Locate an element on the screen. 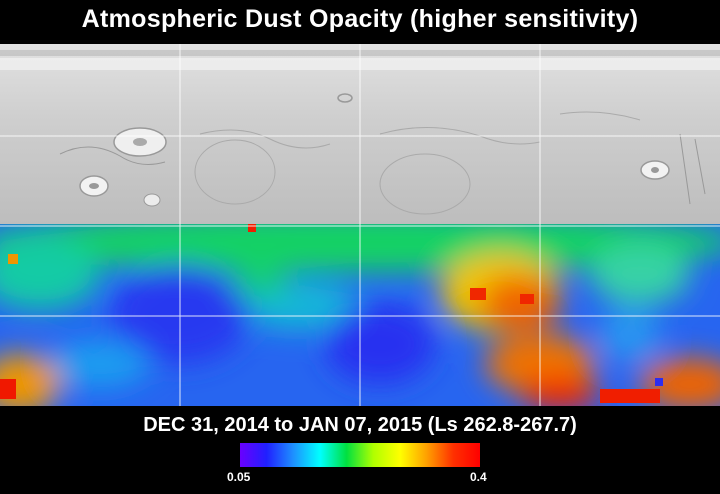 The width and height of the screenshot is (720, 494). colorbar-gradient is located at coordinates (360, 455).